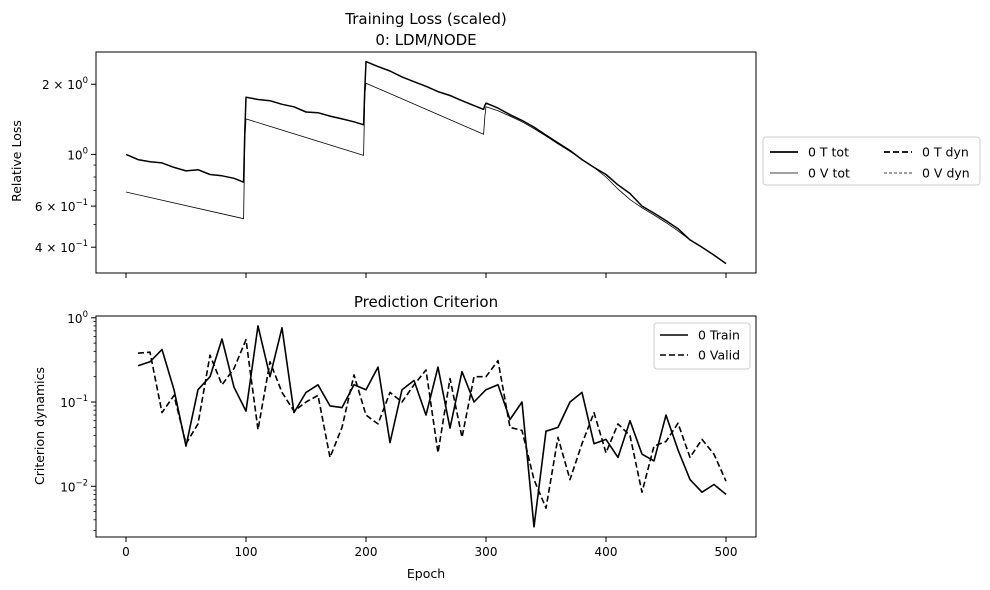  Describe the element at coordinates (425, 40) in the screenshot. I see `chart-subtitle: 0: LDM/NODE` at that location.